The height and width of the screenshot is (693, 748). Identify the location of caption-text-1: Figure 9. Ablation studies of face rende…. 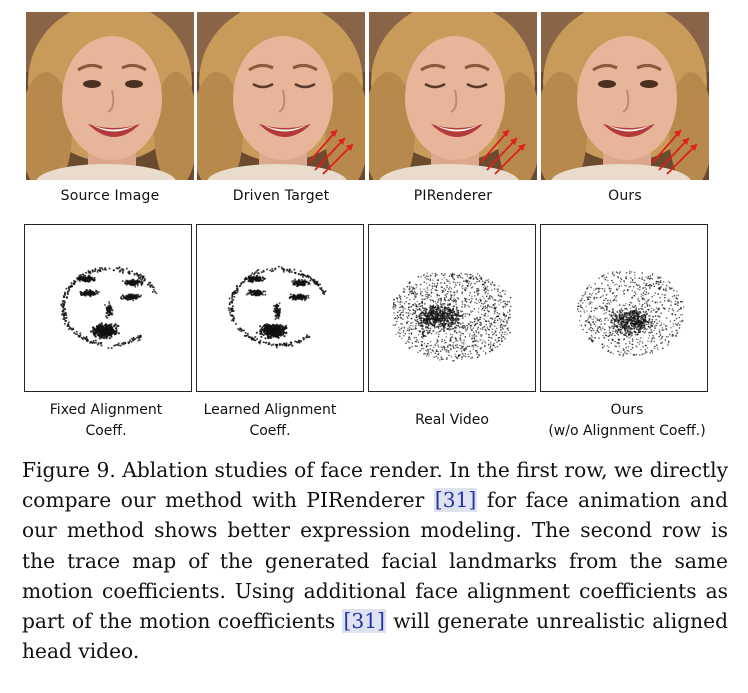
(375, 485).